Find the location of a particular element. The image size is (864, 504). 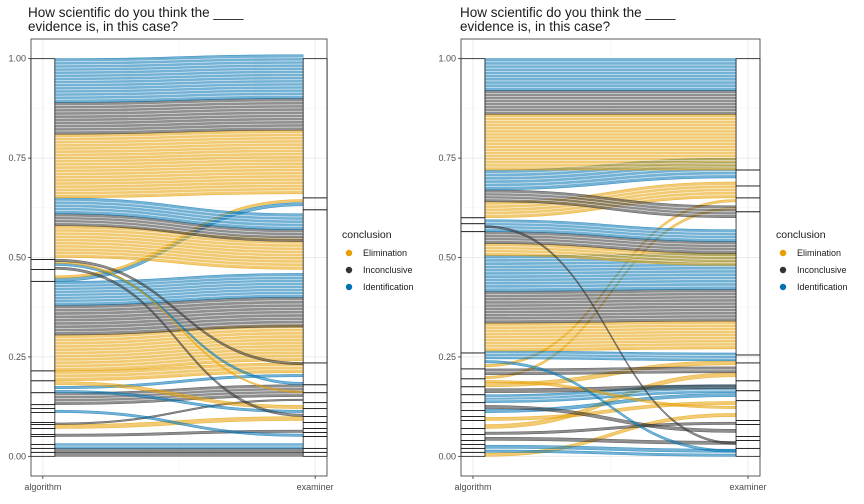

legend-key-identification is located at coordinates (349, 287).